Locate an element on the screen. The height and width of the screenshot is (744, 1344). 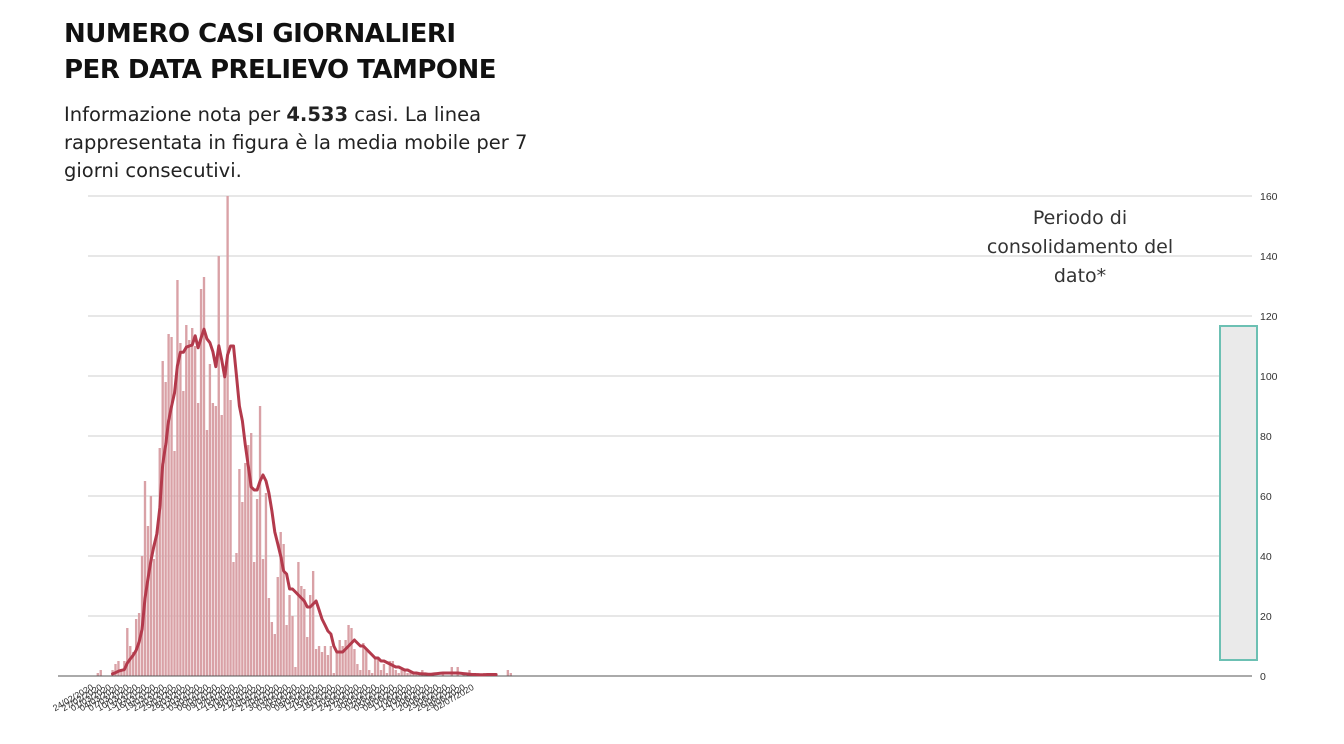
y-tick-label: 60 is located at coordinates (1266, 497).